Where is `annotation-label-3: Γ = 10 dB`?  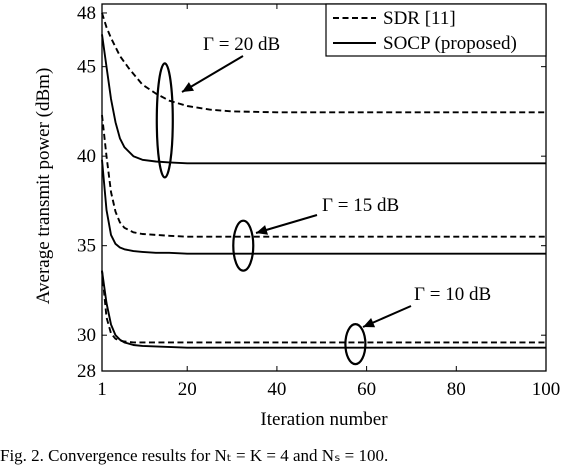 annotation-label-3: Γ = 10 dB is located at coordinates (452, 294).